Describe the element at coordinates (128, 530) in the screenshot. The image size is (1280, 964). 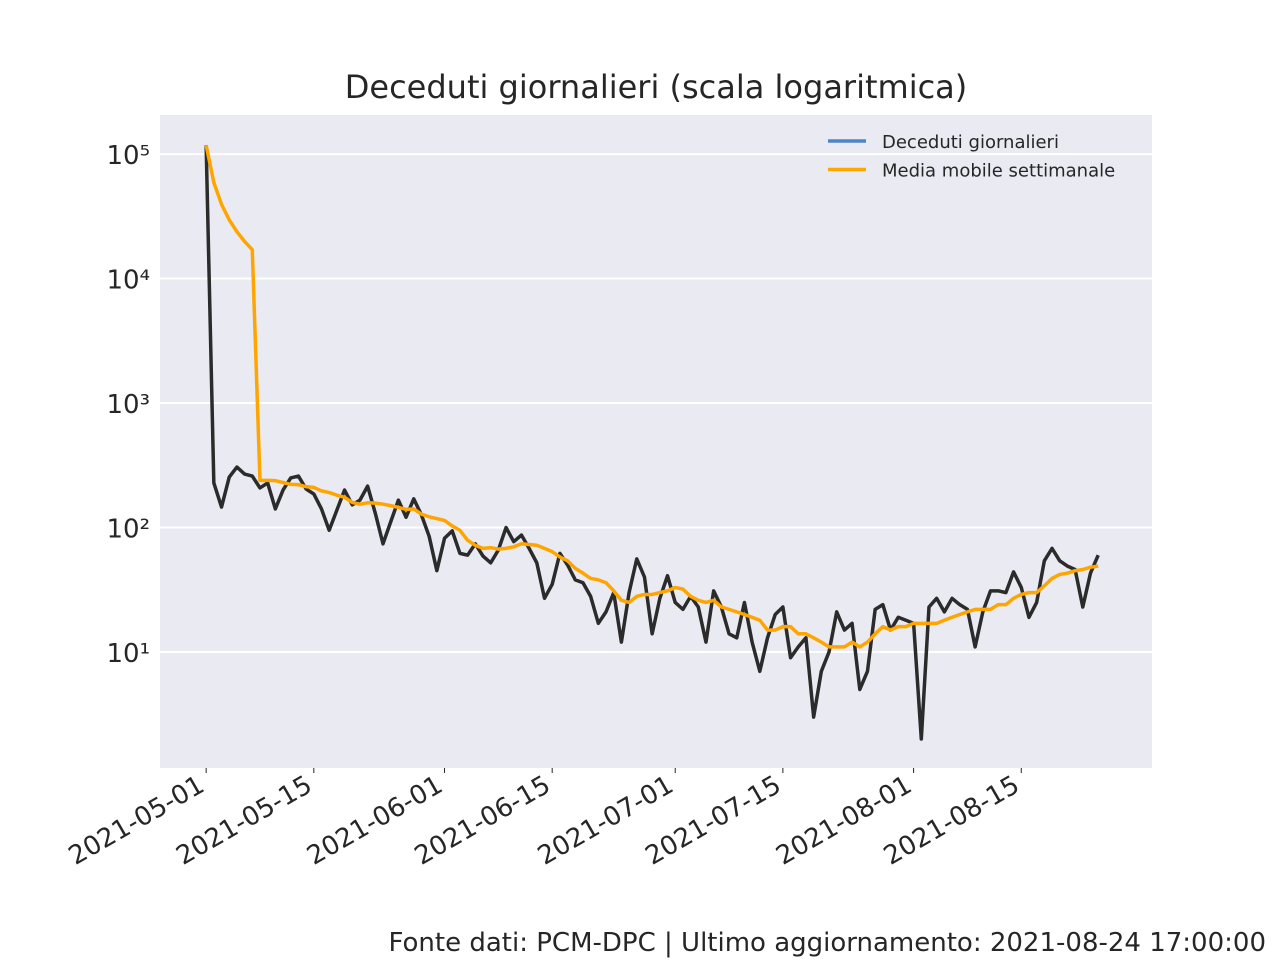
I see `y-tick-label: 10²` at that location.